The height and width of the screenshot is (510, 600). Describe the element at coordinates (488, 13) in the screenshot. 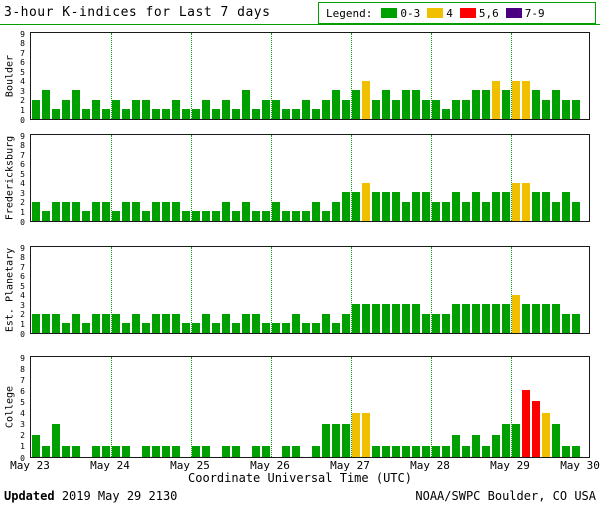

I see `legend-entry-label: 5,6` at that location.